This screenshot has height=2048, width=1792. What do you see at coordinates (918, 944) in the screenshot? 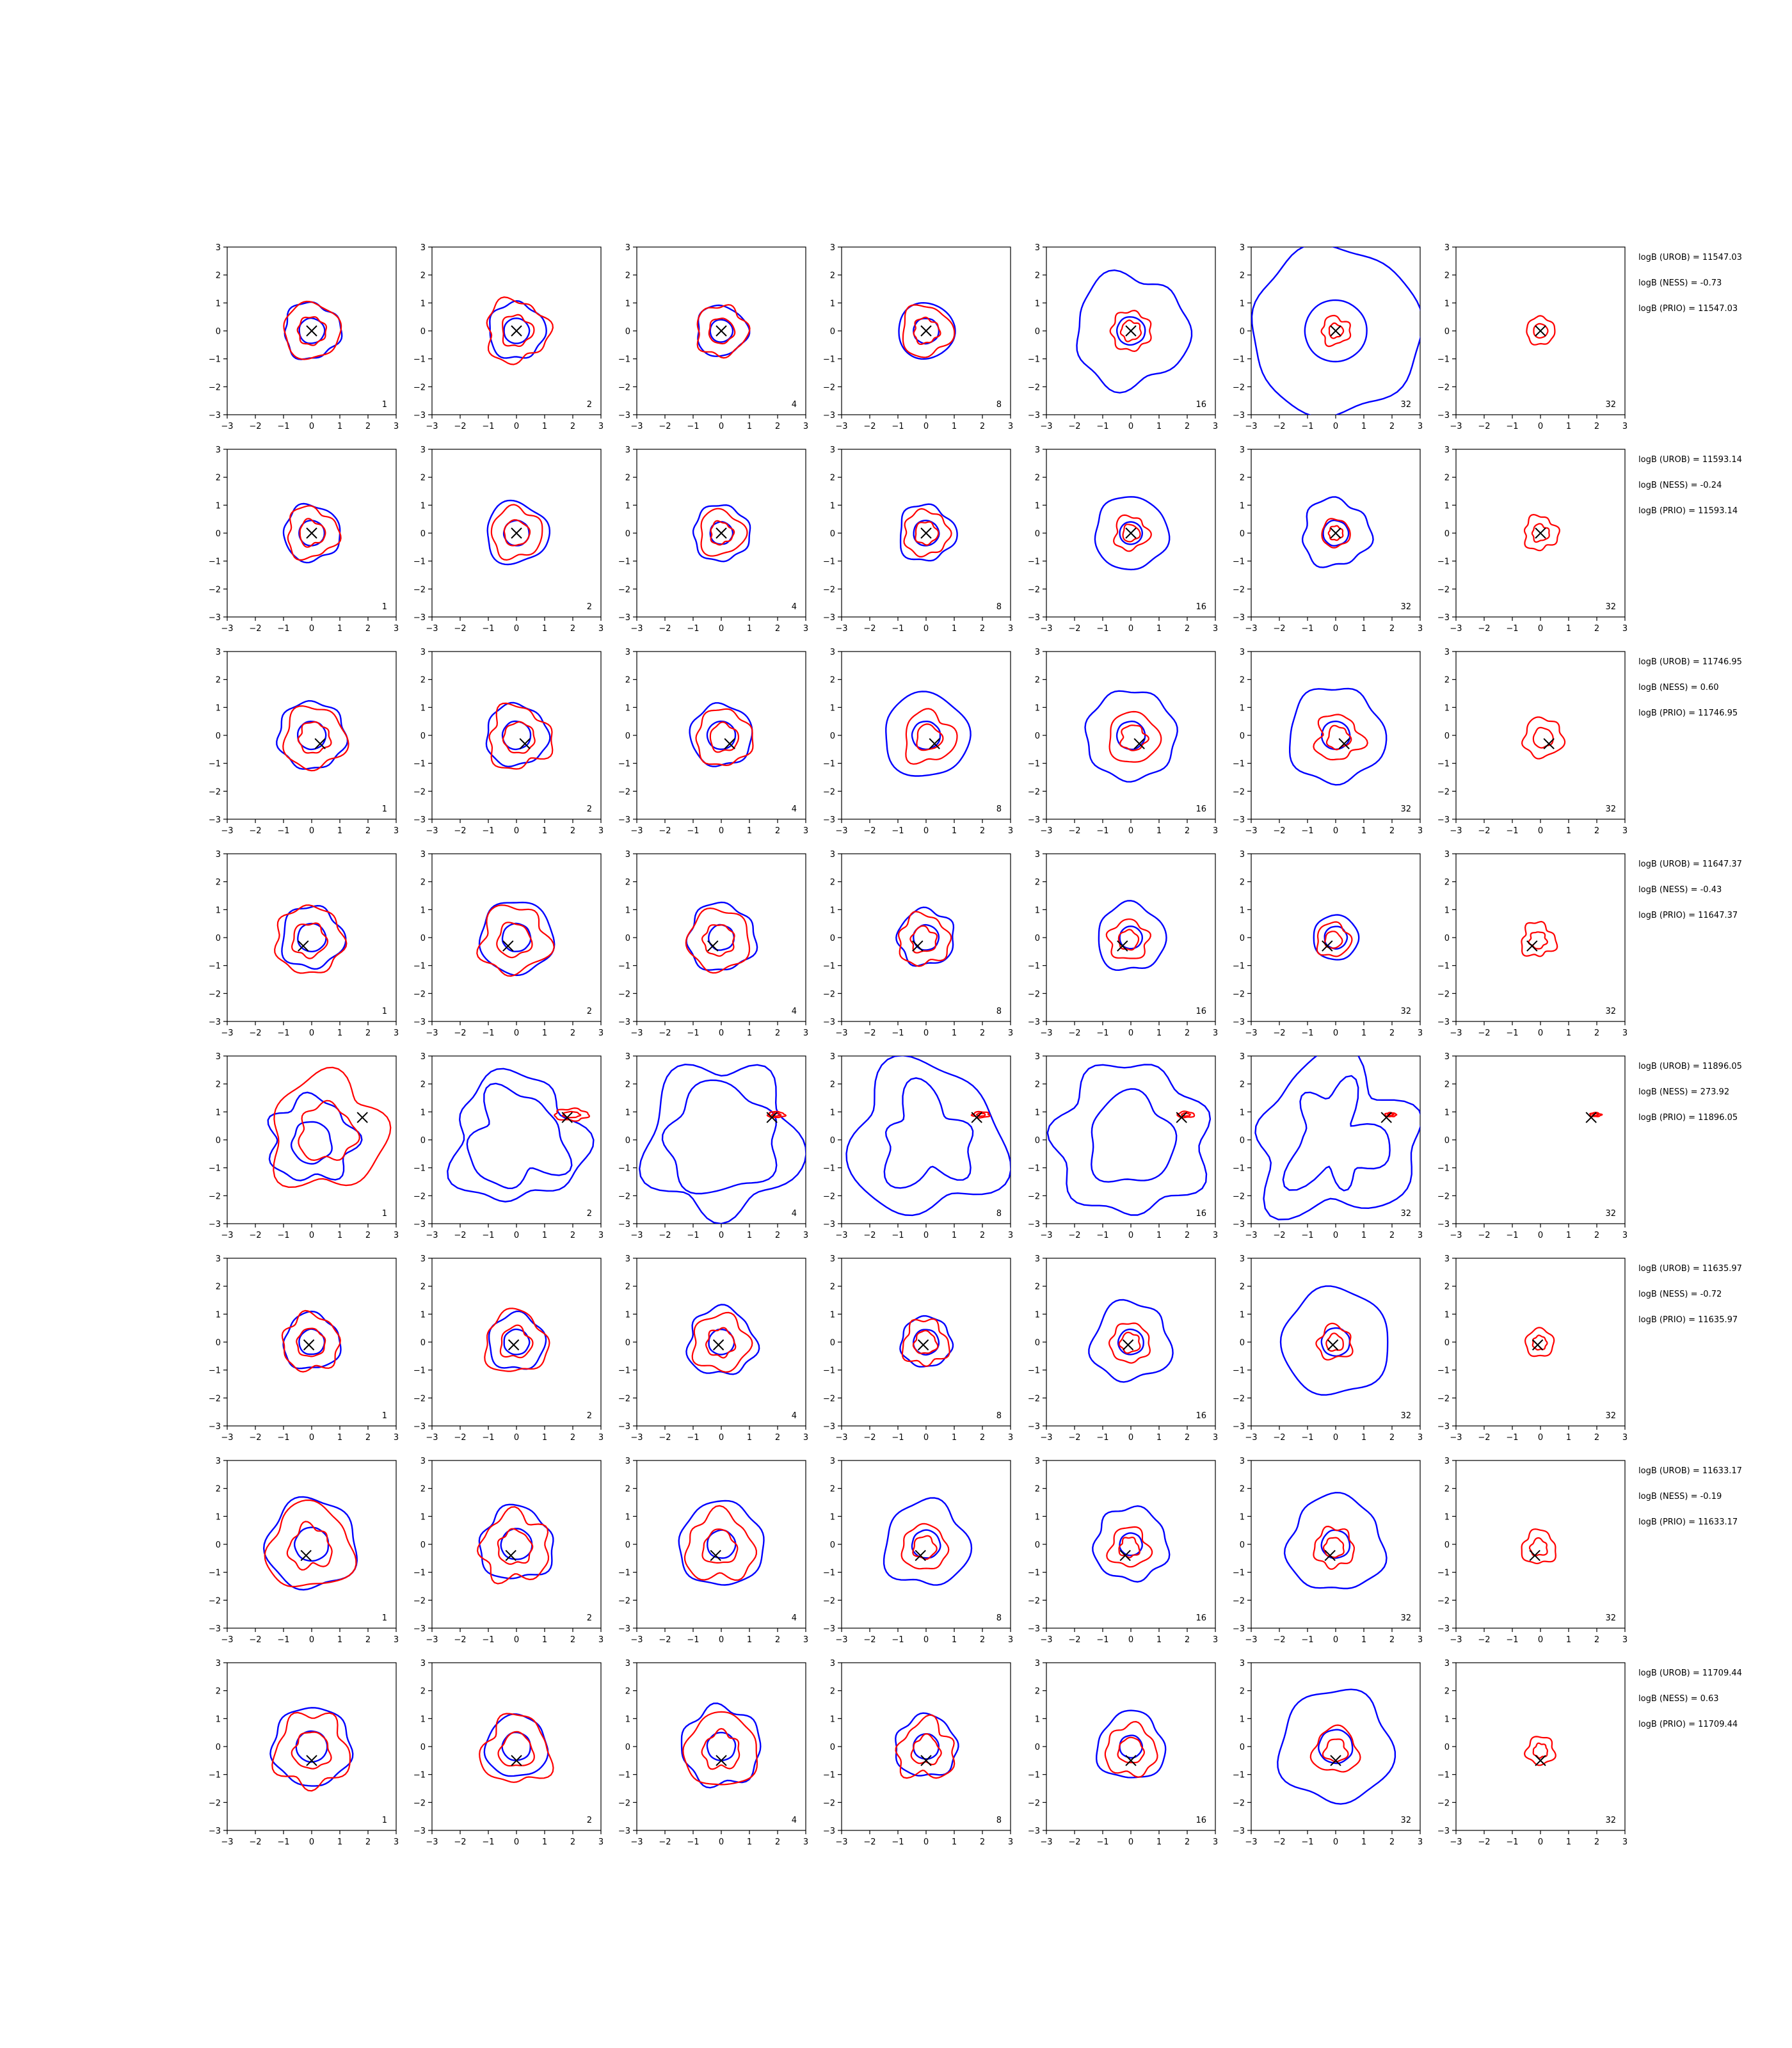
I see `panel-r4-c4: −3 3 −2 2 −1 1 0 0 1 −1 2 −2 3 −3 8` at bounding box center [918, 944].